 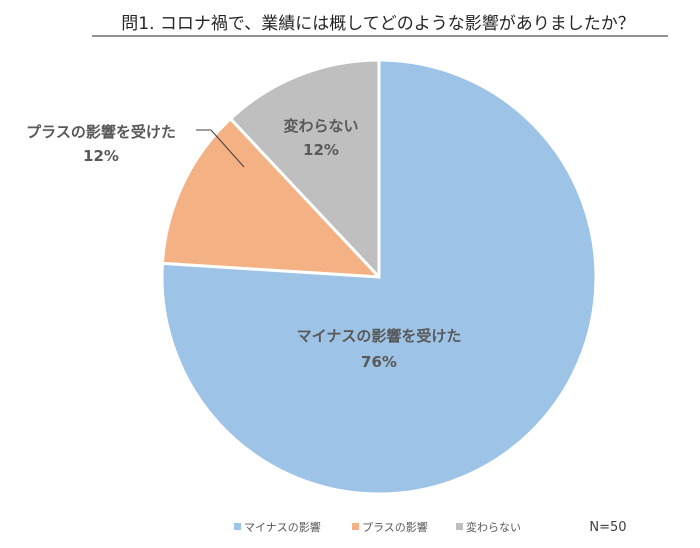 What do you see at coordinates (493, 527) in the screenshot?
I see `legend-label-3: 変わらない` at bounding box center [493, 527].